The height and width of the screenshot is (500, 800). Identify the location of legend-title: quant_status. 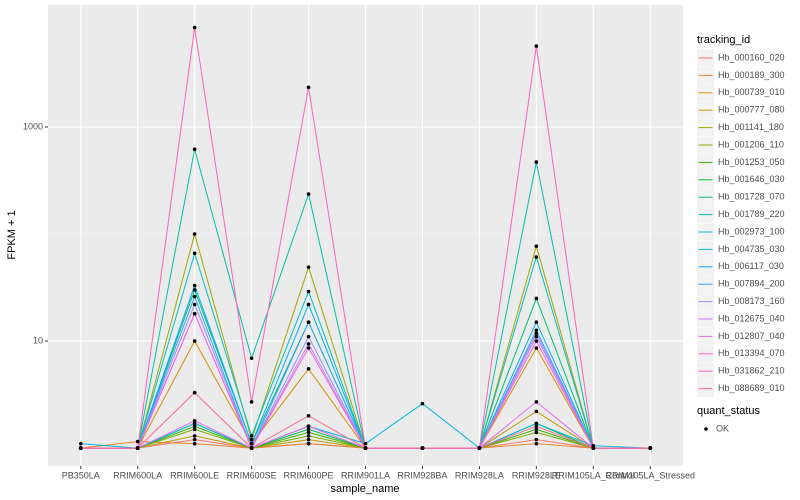
(728, 411).